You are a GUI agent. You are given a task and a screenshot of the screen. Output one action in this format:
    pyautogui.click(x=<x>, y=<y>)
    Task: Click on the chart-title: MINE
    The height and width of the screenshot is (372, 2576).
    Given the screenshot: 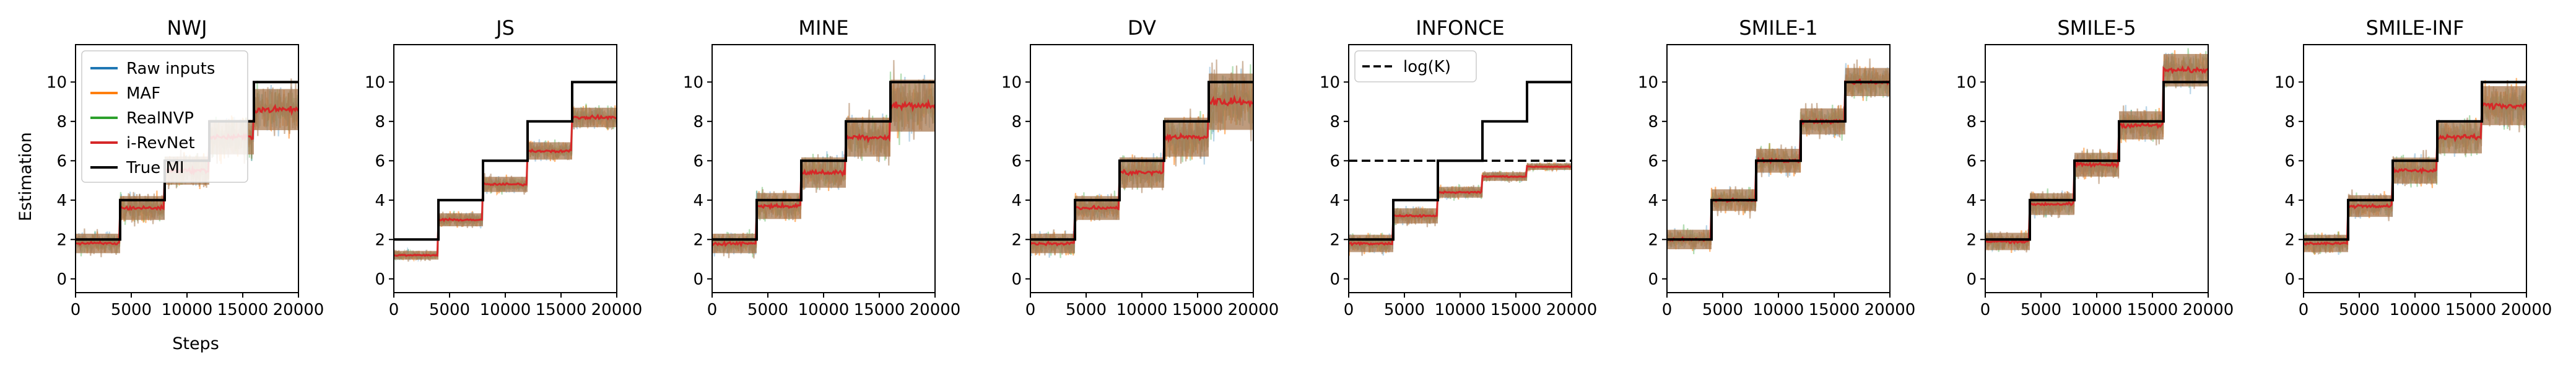 What is the action you would take?
    pyautogui.click(x=823, y=28)
    